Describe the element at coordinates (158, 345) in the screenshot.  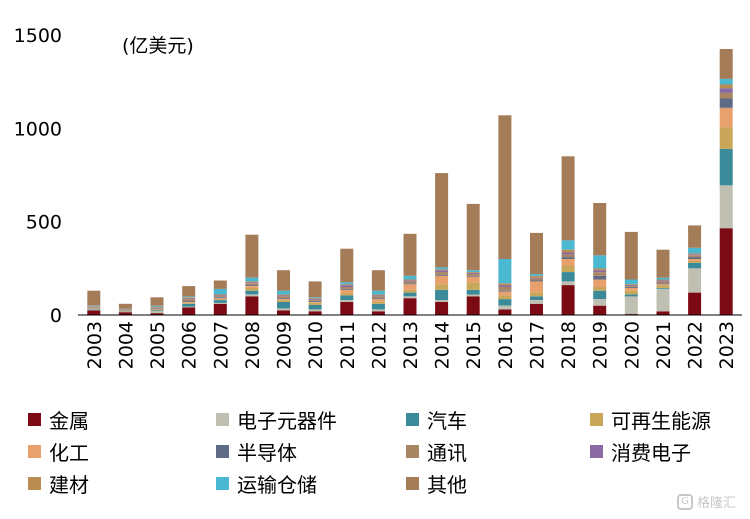
I see `x-tick-label: 2005` at that location.